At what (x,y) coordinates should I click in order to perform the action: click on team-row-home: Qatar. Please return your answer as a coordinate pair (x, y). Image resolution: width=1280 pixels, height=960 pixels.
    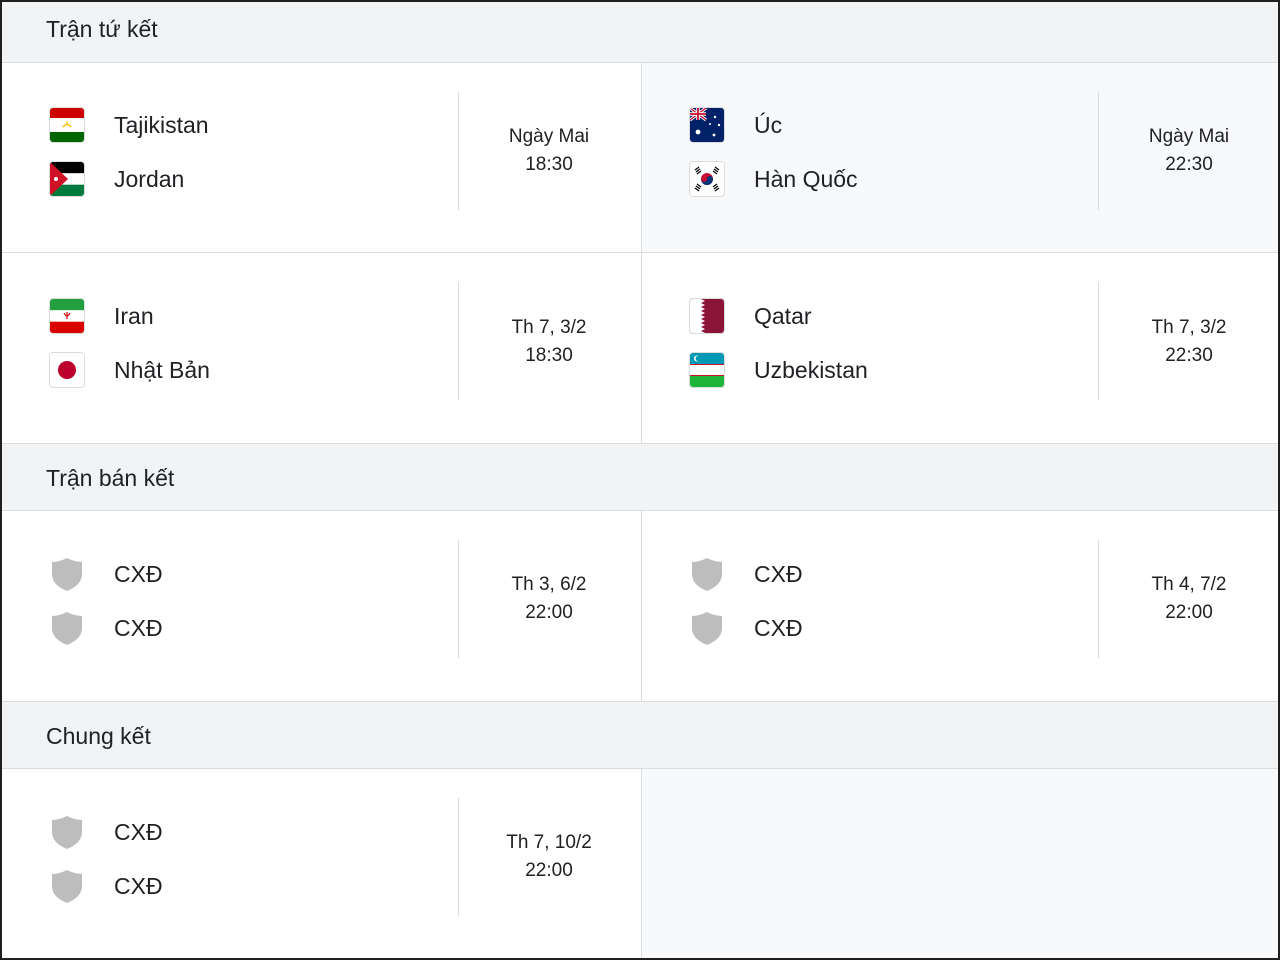
    Looking at the image, I should click on (751, 316).